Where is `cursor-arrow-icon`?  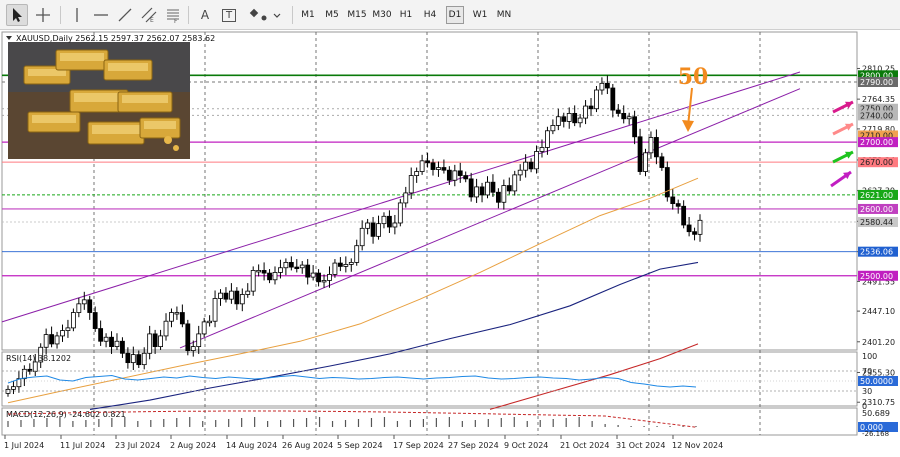 cursor-arrow-icon is located at coordinates (17, 15).